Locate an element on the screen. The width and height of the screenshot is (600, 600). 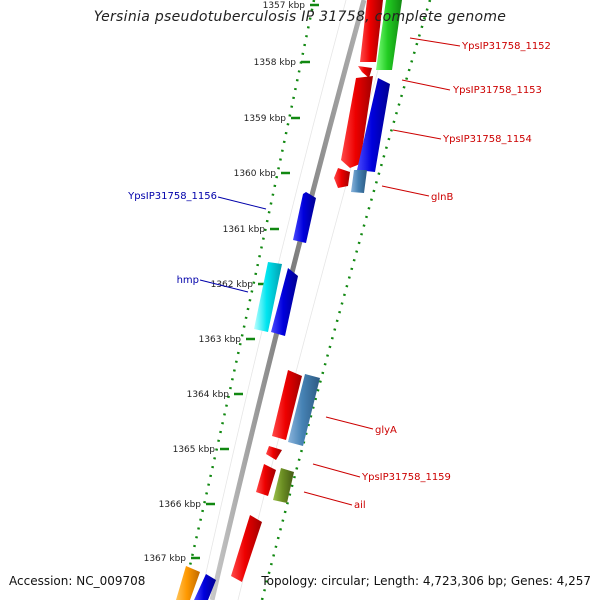
ruler-tick-label: 1362 kbp is located at coordinates (232, 285).